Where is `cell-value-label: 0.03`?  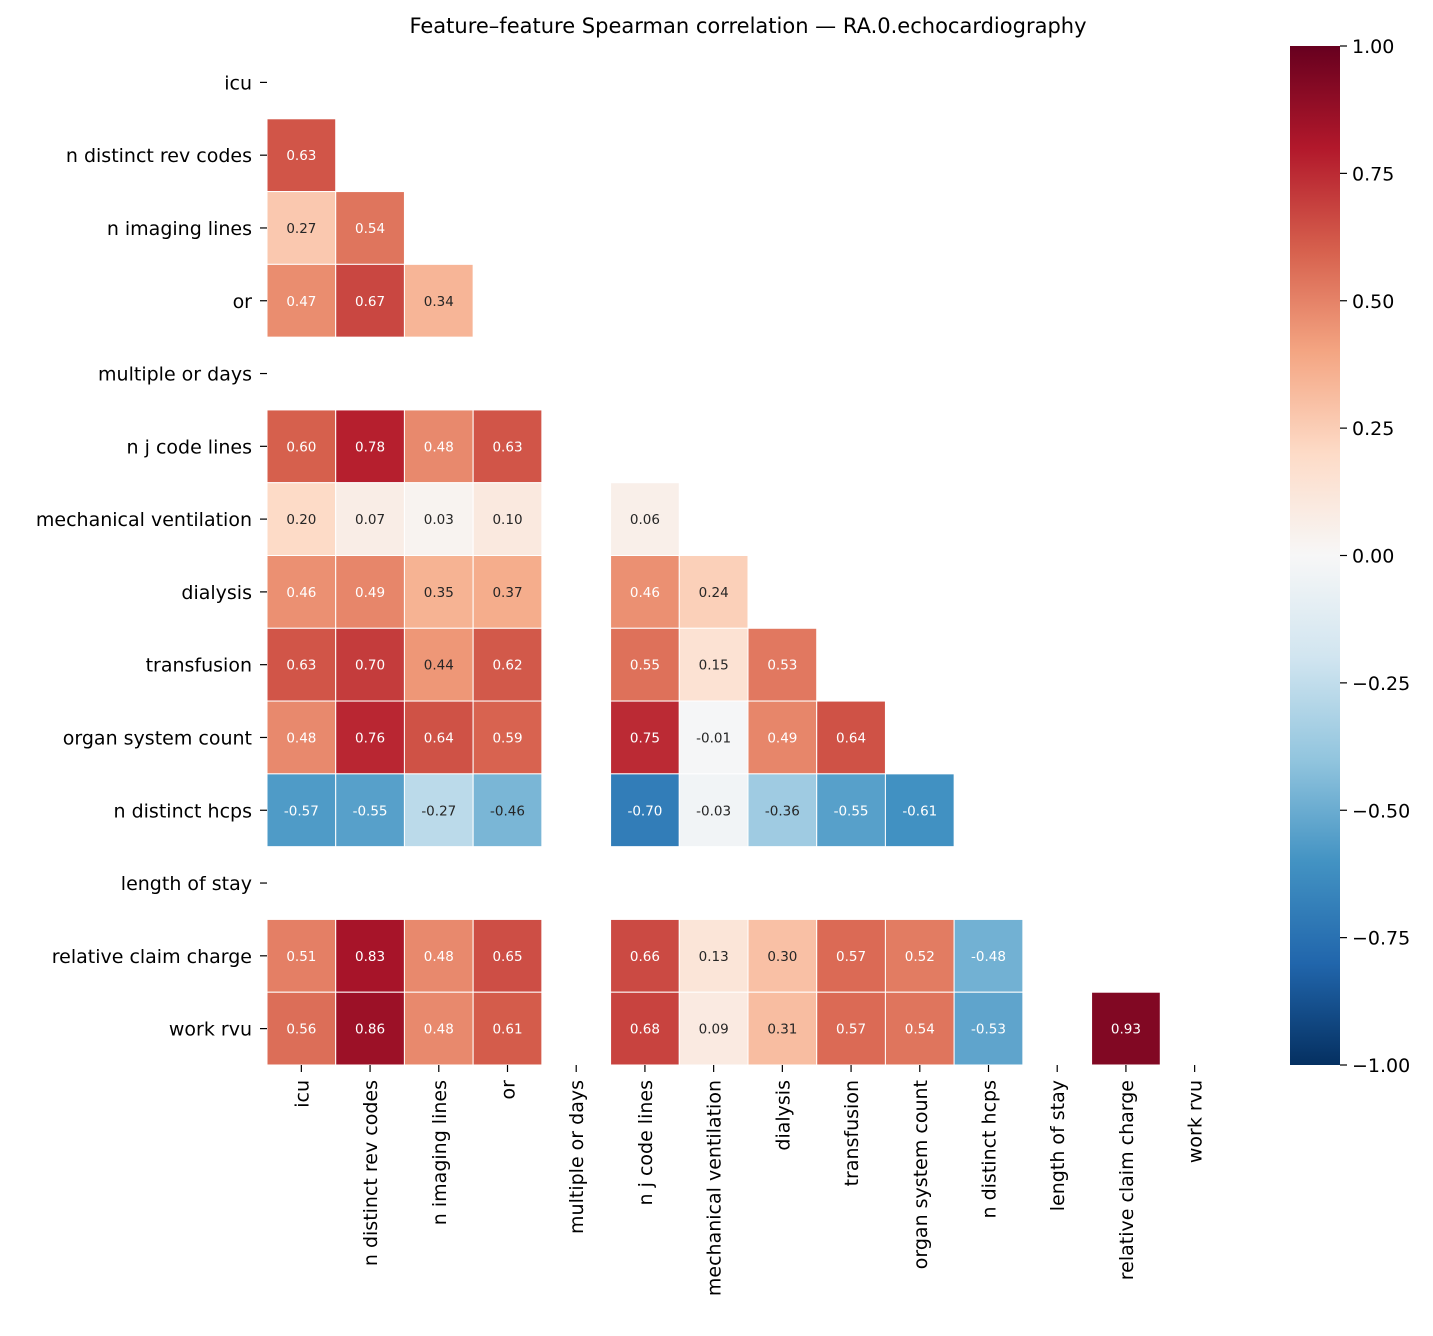
cell-value-label: 0.03 is located at coordinates (439, 520).